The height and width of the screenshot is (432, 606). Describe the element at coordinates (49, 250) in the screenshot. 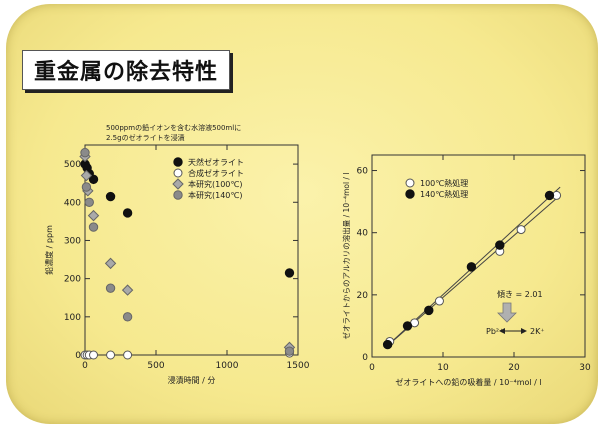

I see `y-axis-label: 鉛濃度 / ppm` at that location.